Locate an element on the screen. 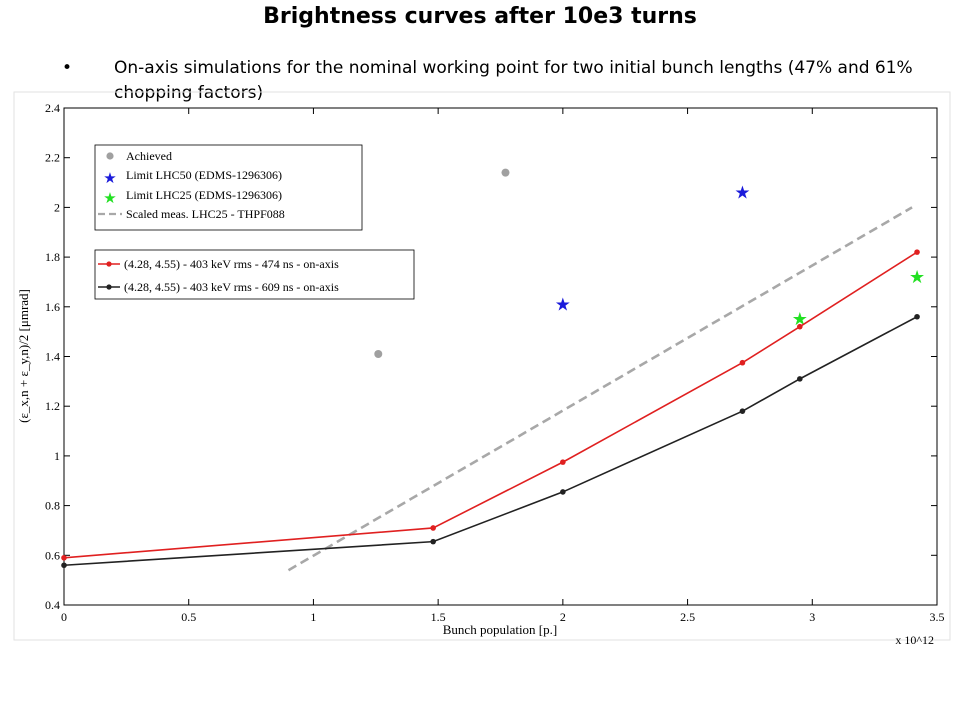  y-tick-label: 1.8 is located at coordinates (52, 257).